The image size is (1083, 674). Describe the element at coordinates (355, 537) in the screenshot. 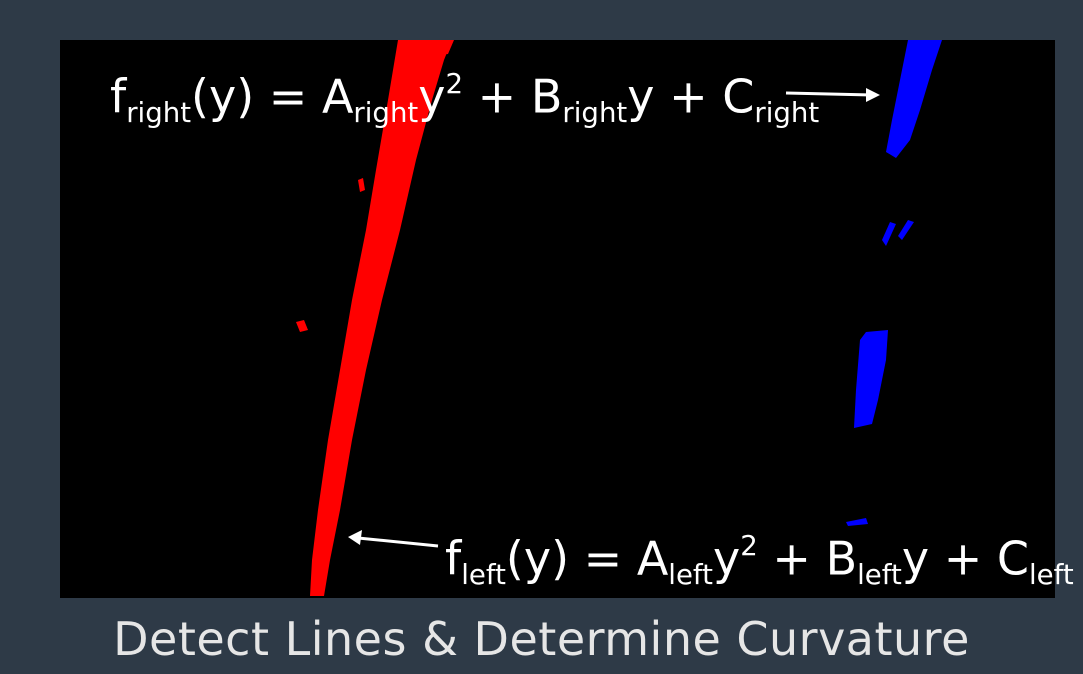

I see `arrow-left-head` at that location.